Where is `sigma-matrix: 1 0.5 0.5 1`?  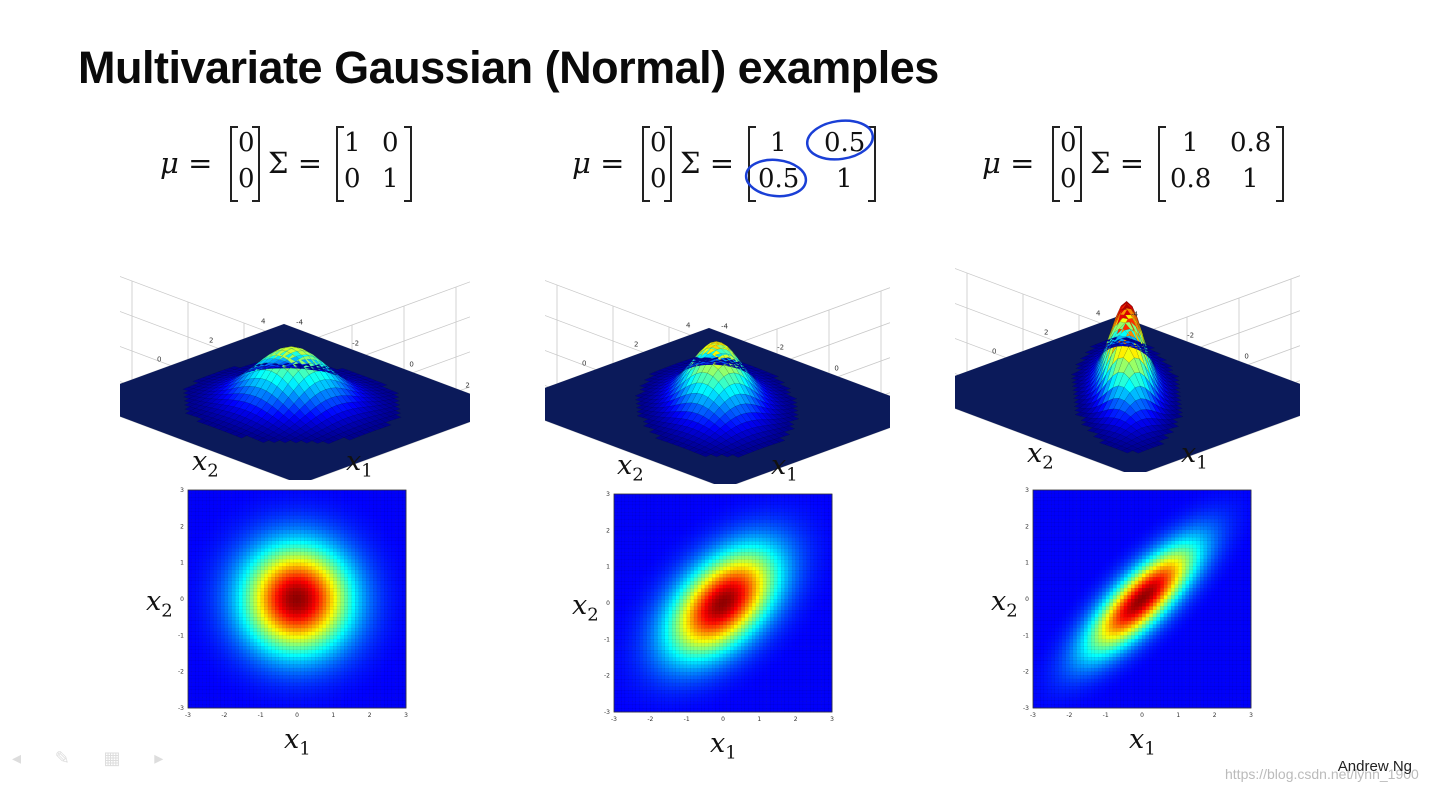 sigma-matrix: 1 0.5 0.5 1 is located at coordinates (812, 164).